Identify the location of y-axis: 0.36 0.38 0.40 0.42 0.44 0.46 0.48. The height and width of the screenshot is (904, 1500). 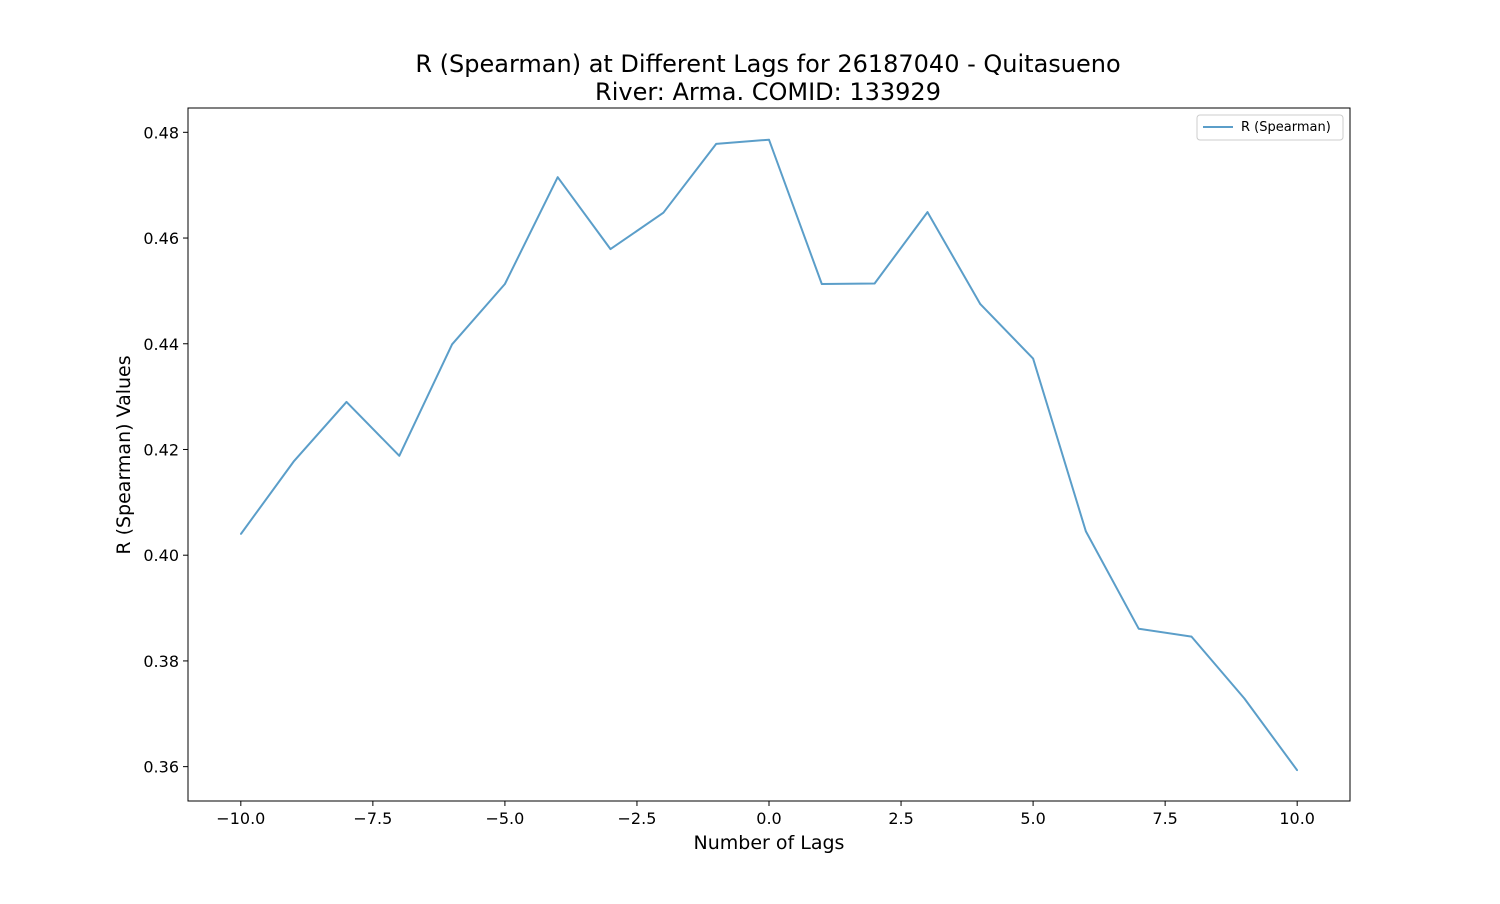
(165, 450).